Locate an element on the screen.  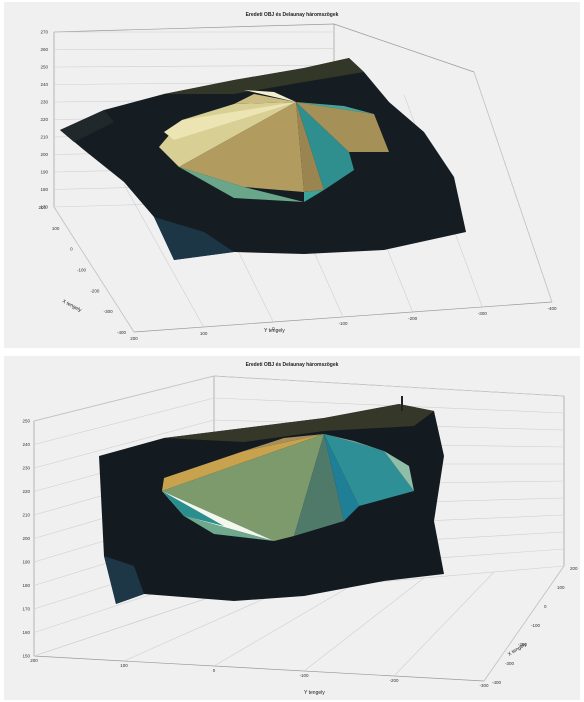
plot-2-y-ticks: 200 100 0 -100 -200 -300 is located at coordinates (259, 673).